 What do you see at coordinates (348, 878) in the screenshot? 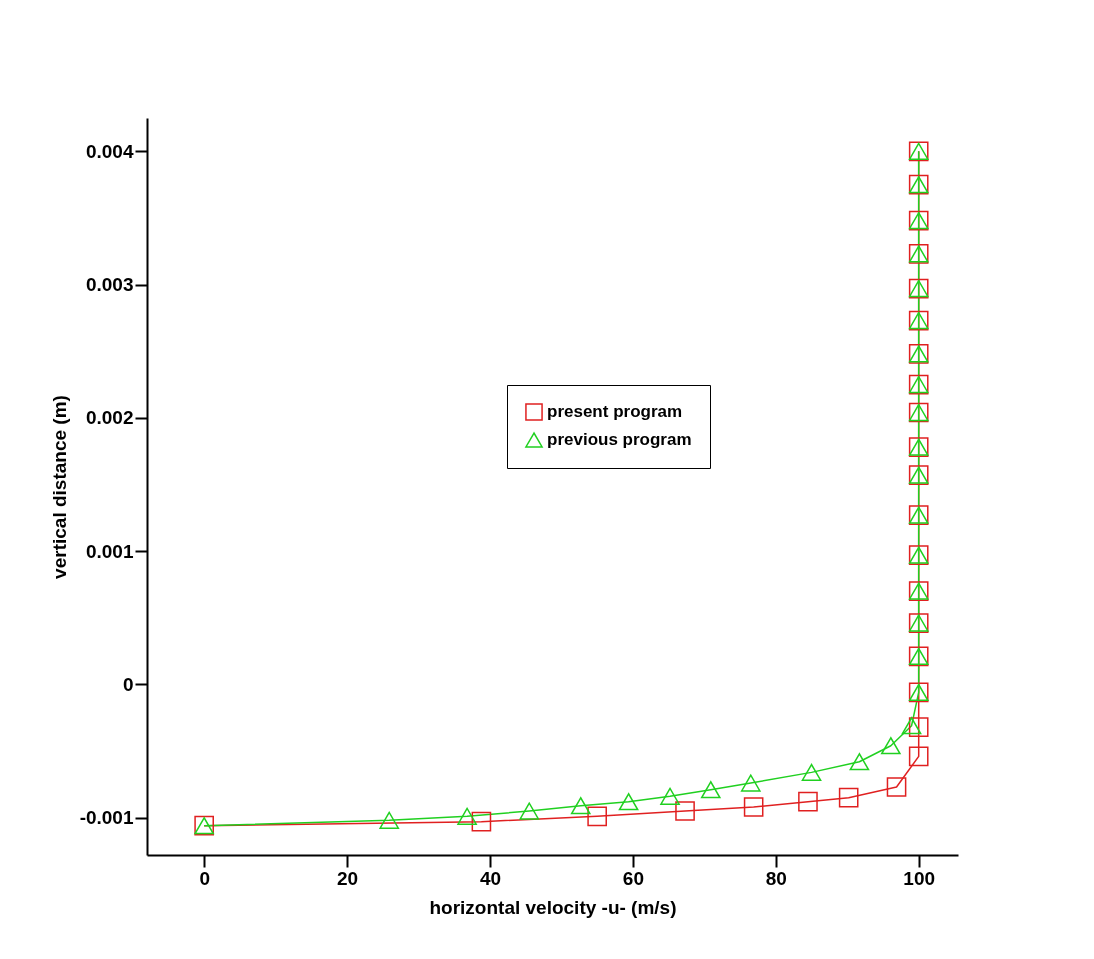
I see `x-tick-label: 20` at bounding box center [348, 878].